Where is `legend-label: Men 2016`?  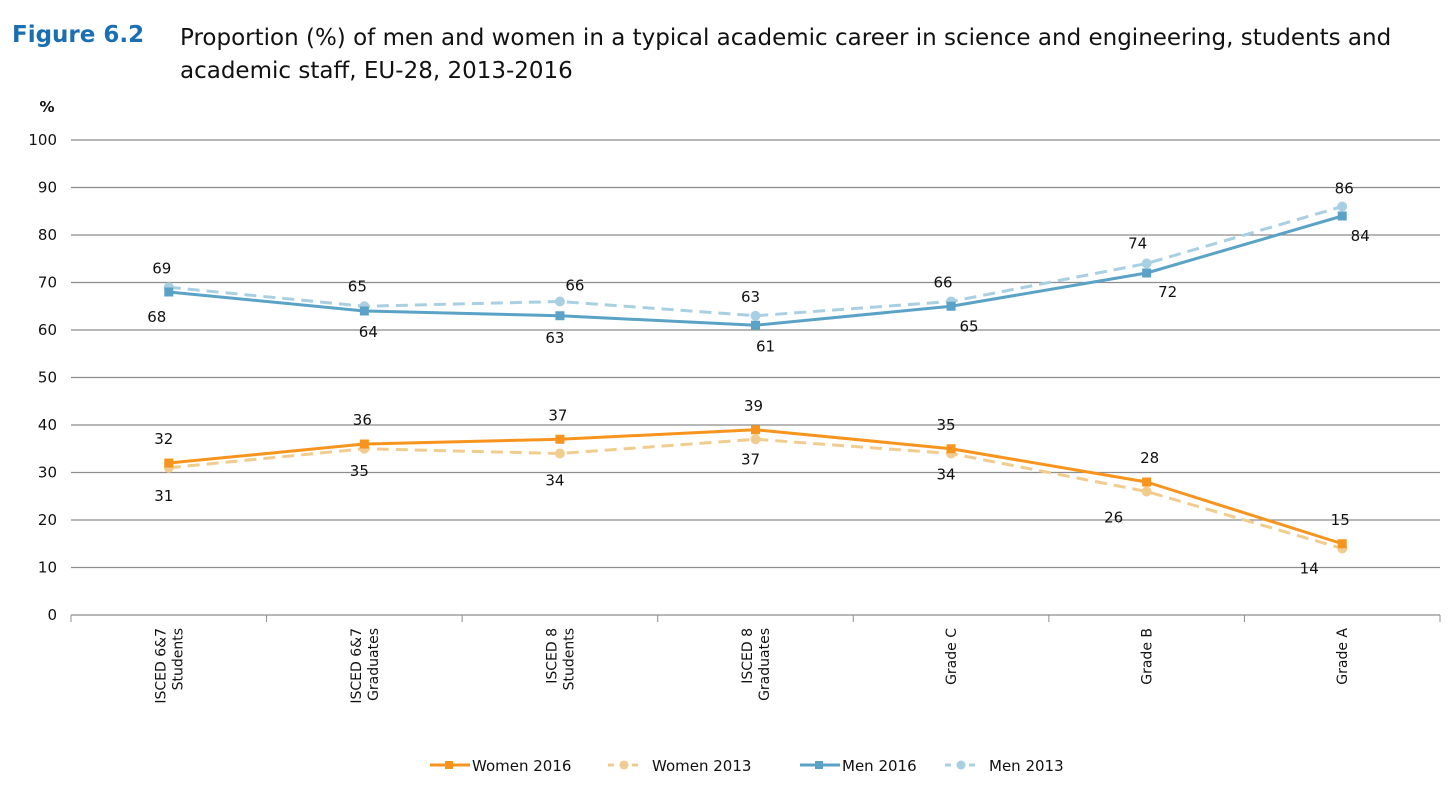
legend-label: Men 2016 is located at coordinates (879, 766).